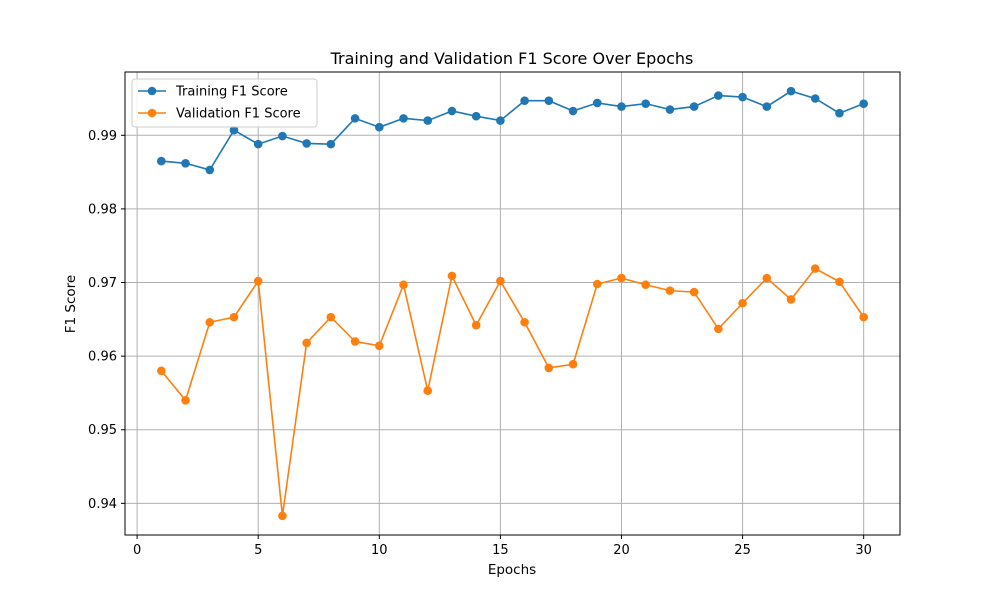 The height and width of the screenshot is (600, 1000). Describe the element at coordinates (102, 430) in the screenshot. I see `y-tick-label: 0.95` at that location.